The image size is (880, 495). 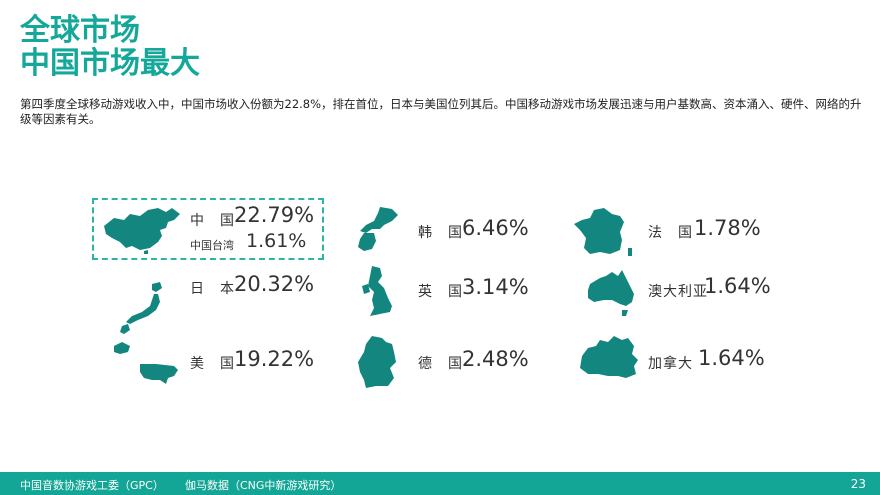 I want to click on france-label: 法 国, so click(x=670, y=233).